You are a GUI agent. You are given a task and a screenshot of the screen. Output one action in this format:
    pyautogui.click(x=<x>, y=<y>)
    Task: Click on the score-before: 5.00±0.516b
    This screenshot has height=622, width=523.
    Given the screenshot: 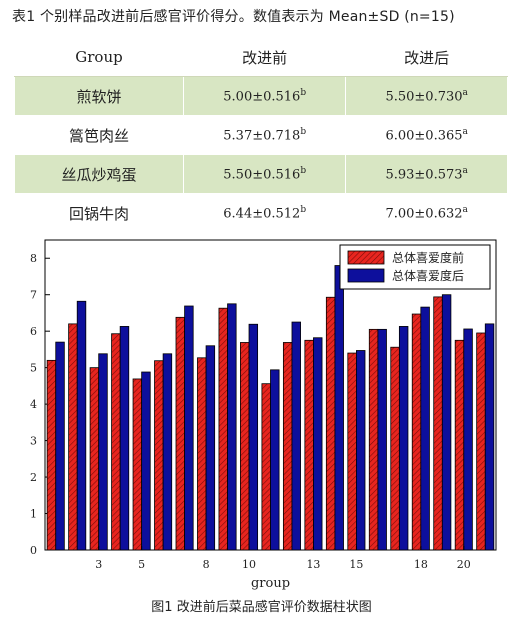 What is the action you would take?
    pyautogui.click(x=264, y=96)
    